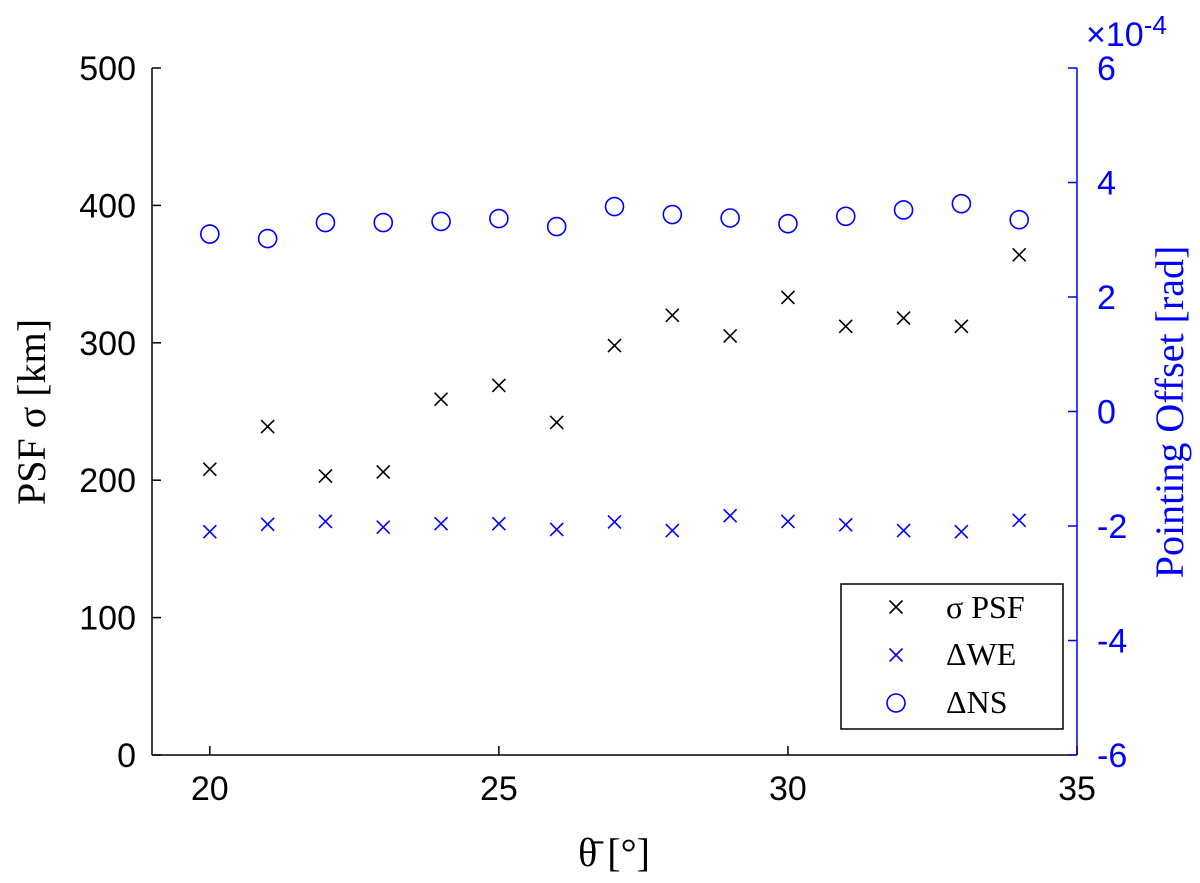 The height and width of the screenshot is (883, 1200). I want to click on legend-entry-sigma-psf: σ PSF, so click(956, 607).